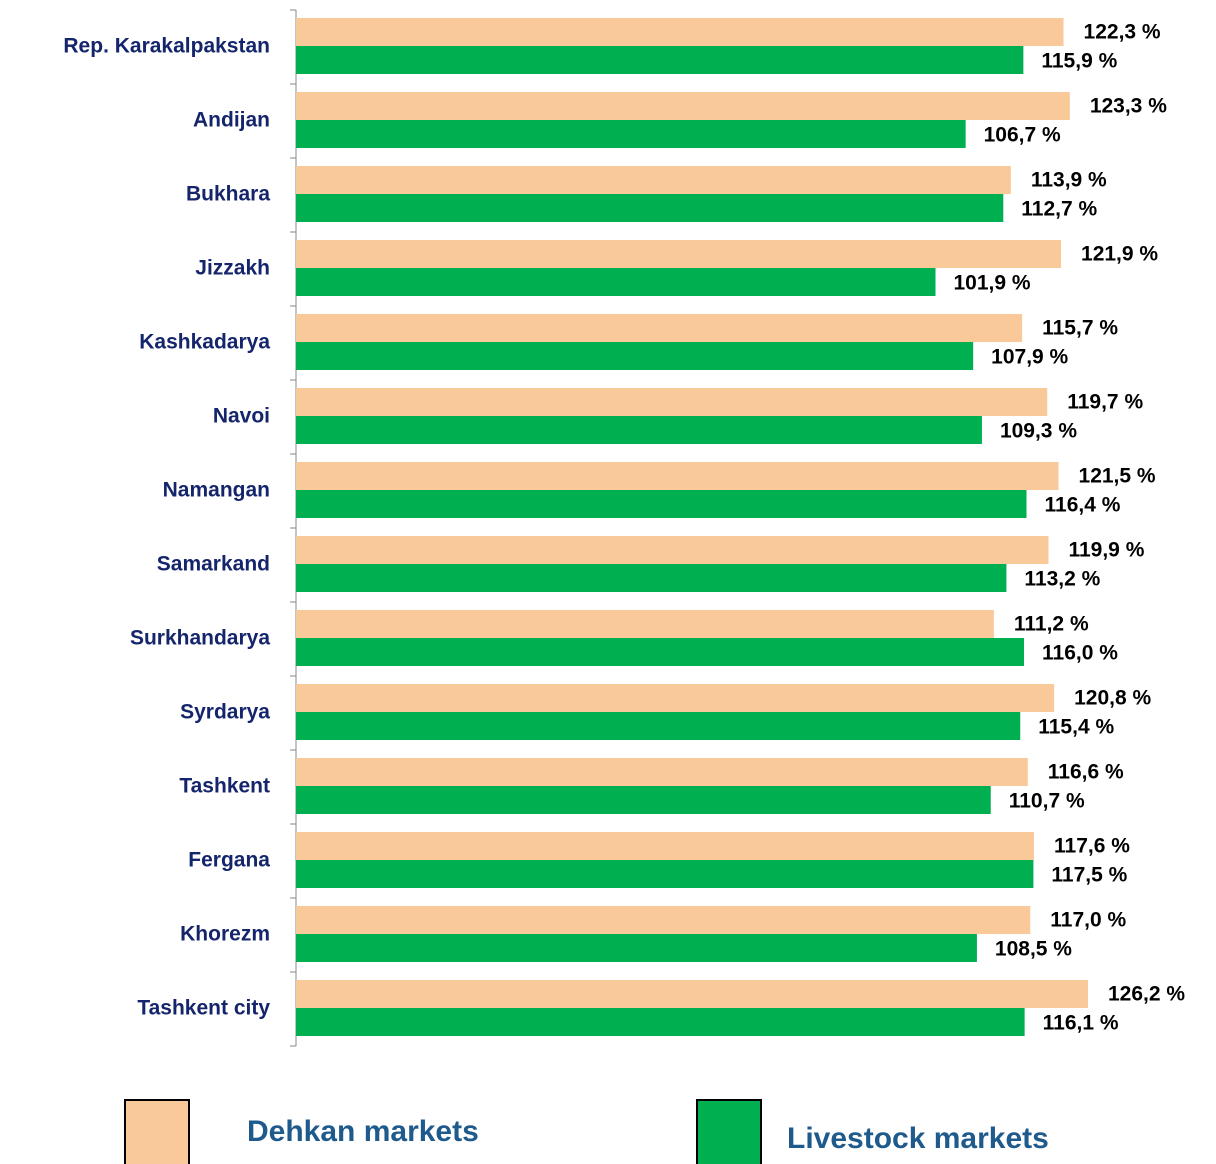 This screenshot has height=1164, width=1216. I want to click on category-label: Kashkadarya, so click(204, 342).